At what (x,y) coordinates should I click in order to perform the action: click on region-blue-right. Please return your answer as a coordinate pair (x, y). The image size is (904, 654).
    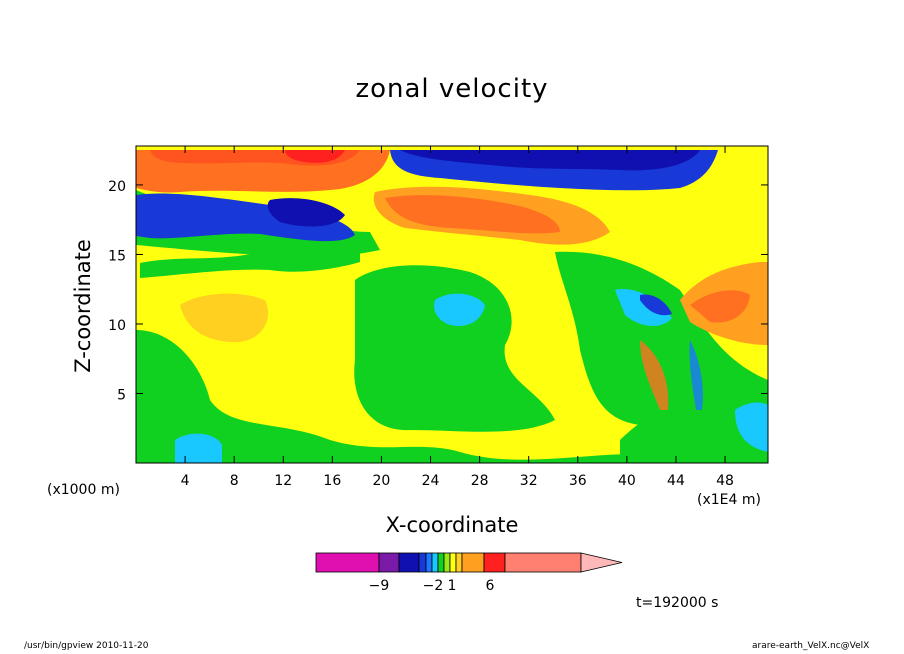
    Looking at the image, I should click on (656, 305).